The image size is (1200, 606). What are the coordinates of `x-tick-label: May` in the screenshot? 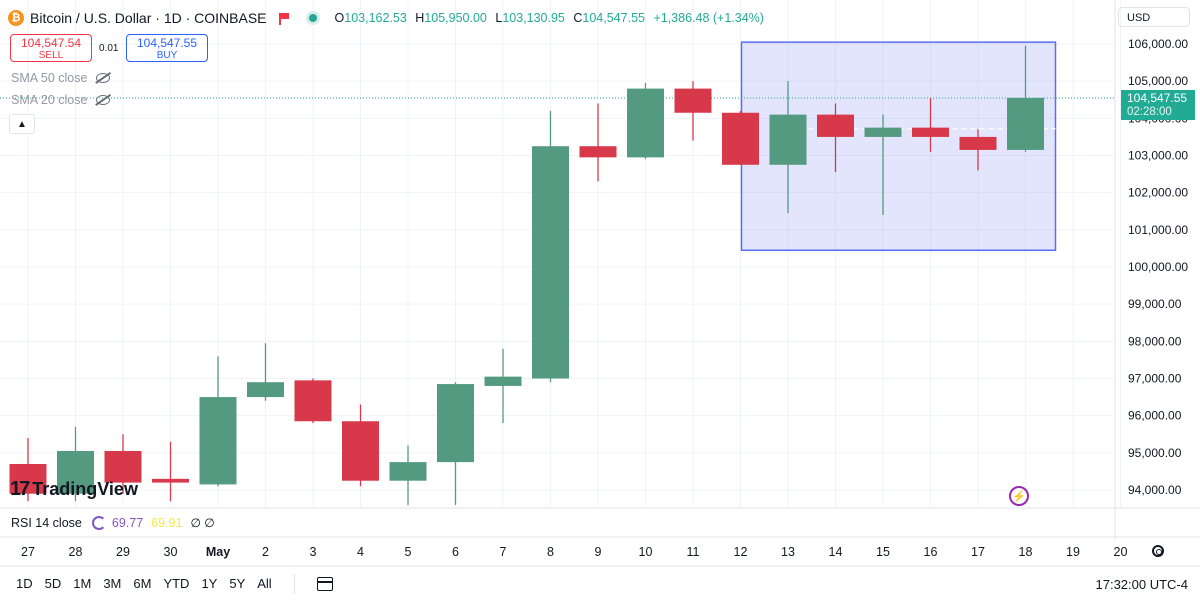 It's located at (218, 552).